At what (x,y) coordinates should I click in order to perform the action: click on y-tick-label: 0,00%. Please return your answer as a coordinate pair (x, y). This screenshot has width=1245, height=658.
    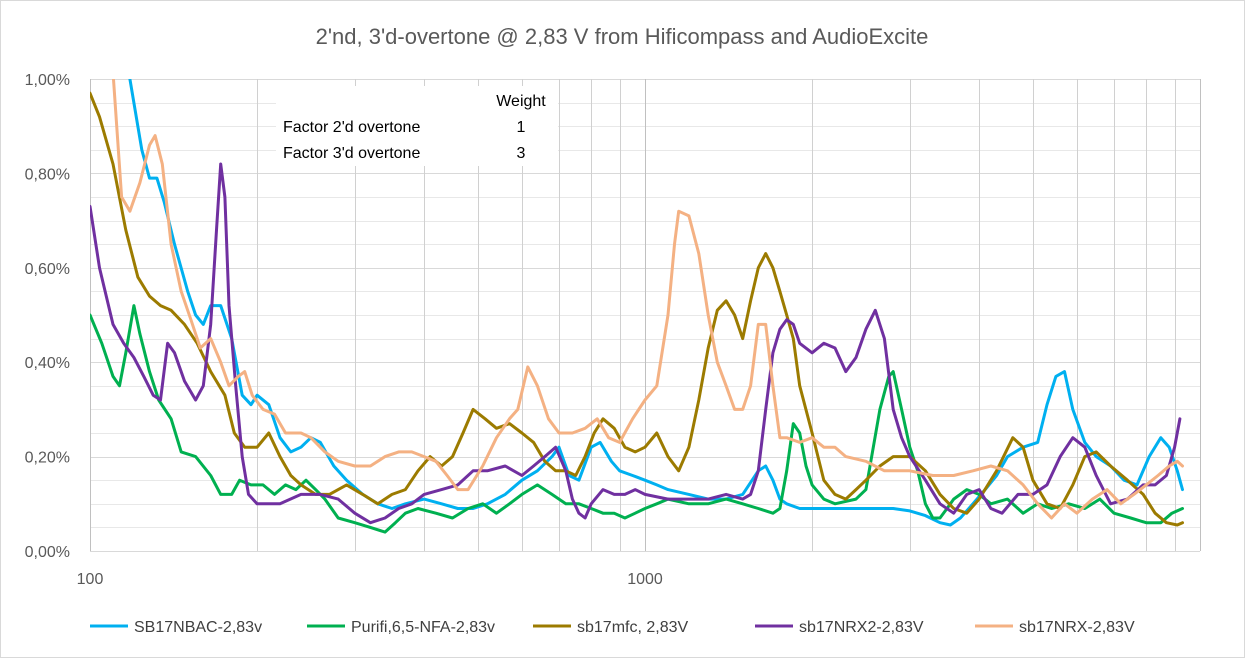
    Looking at the image, I should click on (47, 552).